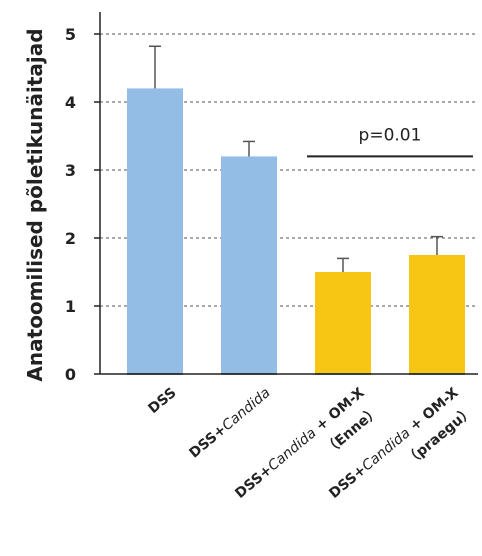 The height and width of the screenshot is (556, 482). Describe the element at coordinates (70, 102) in the screenshot. I see `y-tick-label: 4` at that location.